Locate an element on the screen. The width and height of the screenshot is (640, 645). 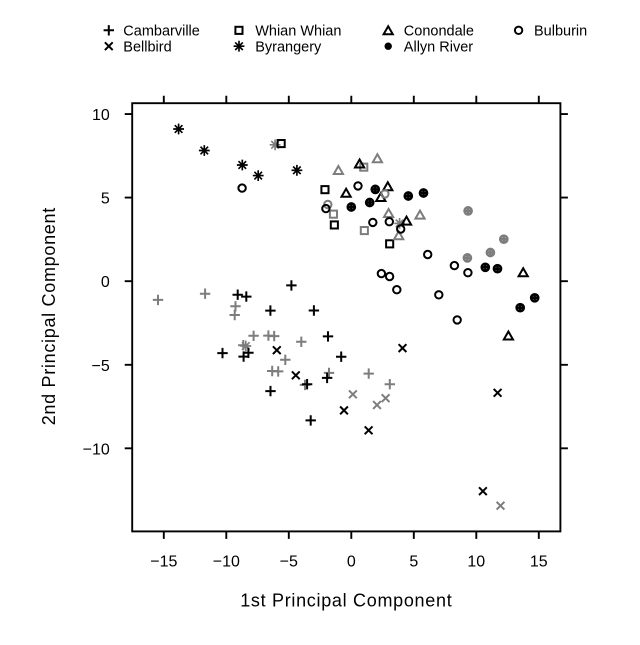
svg-text: −15 is located at coordinates (163, 562).